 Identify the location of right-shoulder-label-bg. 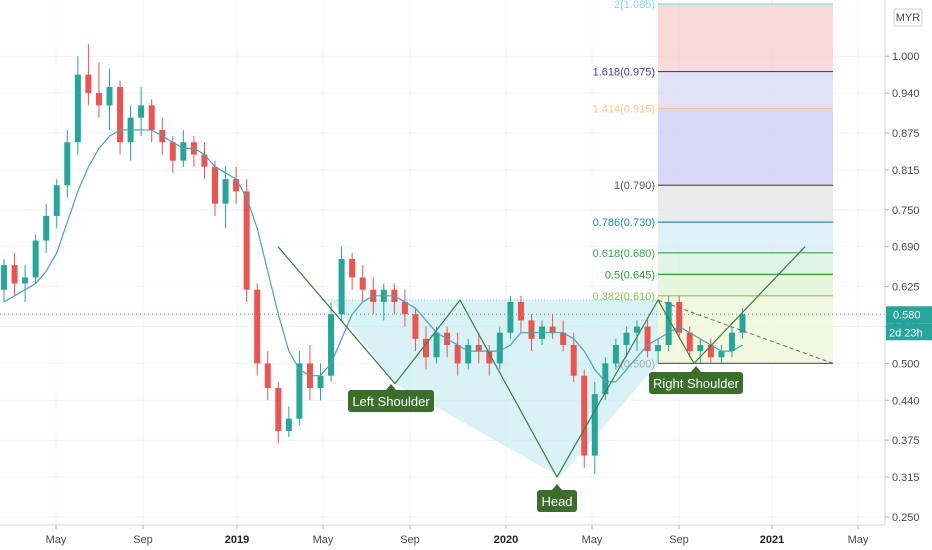
(696, 383).